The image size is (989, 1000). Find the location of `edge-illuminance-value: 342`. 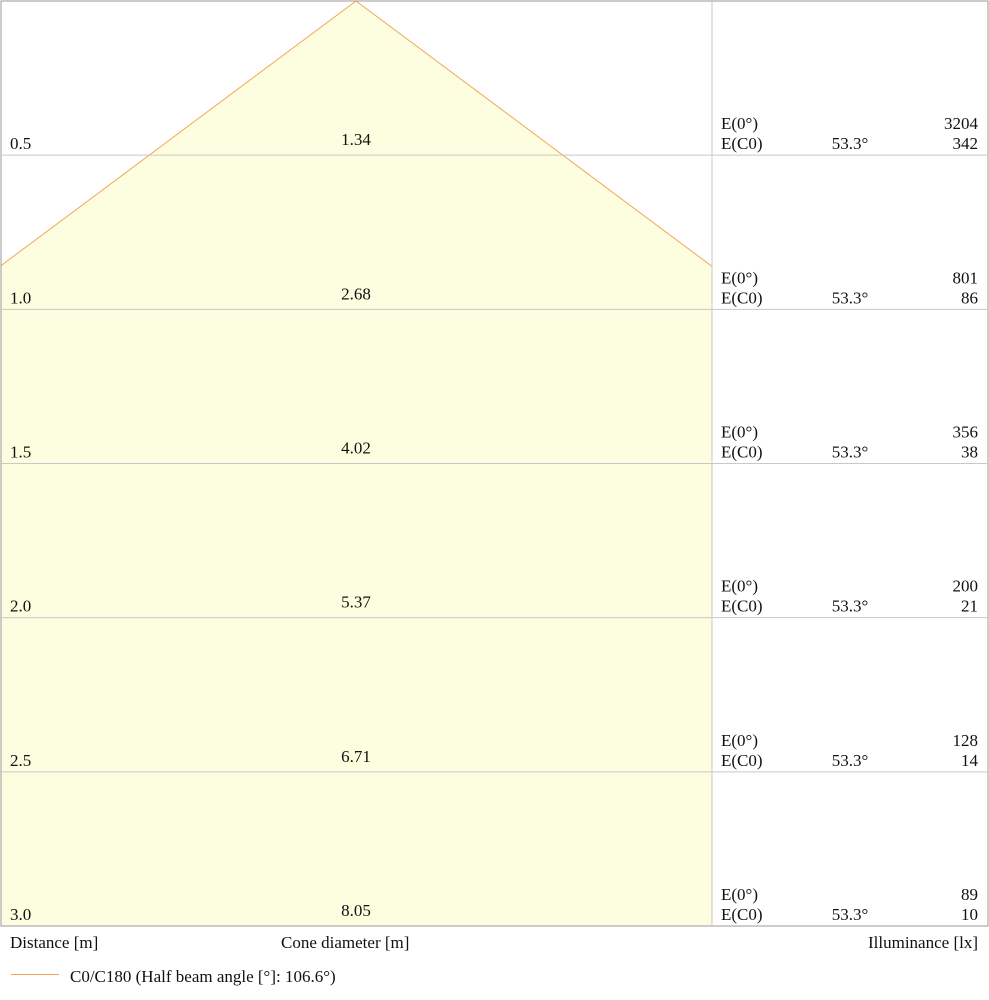

edge-illuminance-value: 342 is located at coordinates (966, 143).